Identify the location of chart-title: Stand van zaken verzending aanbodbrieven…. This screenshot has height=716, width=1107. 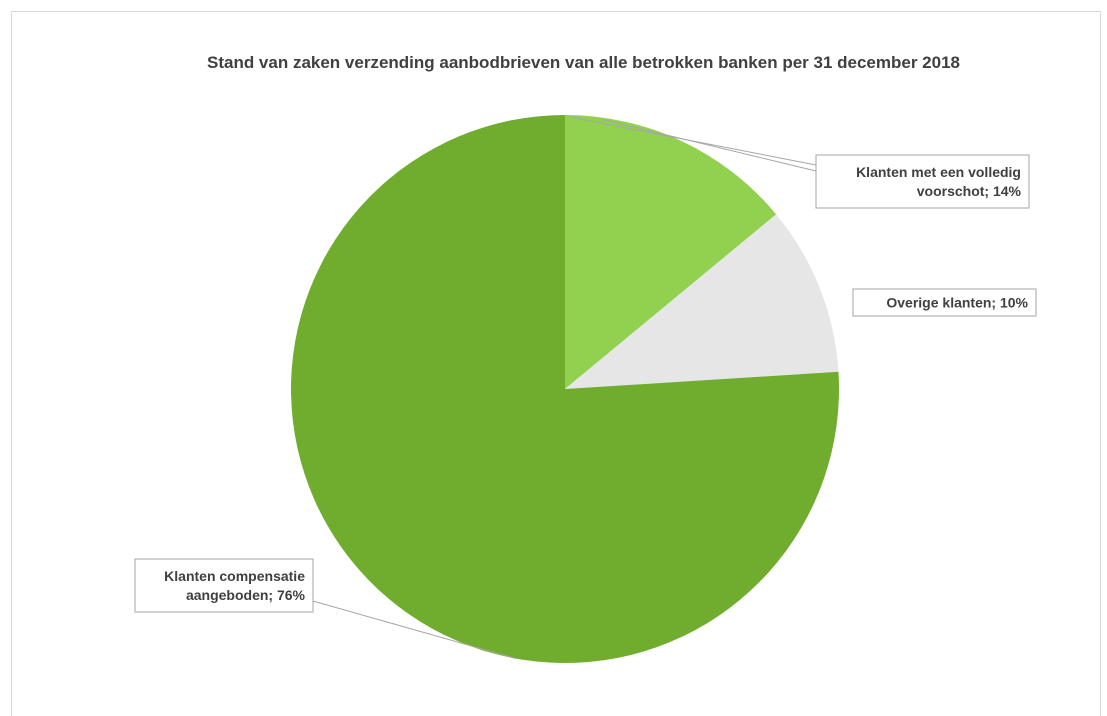
(583, 62).